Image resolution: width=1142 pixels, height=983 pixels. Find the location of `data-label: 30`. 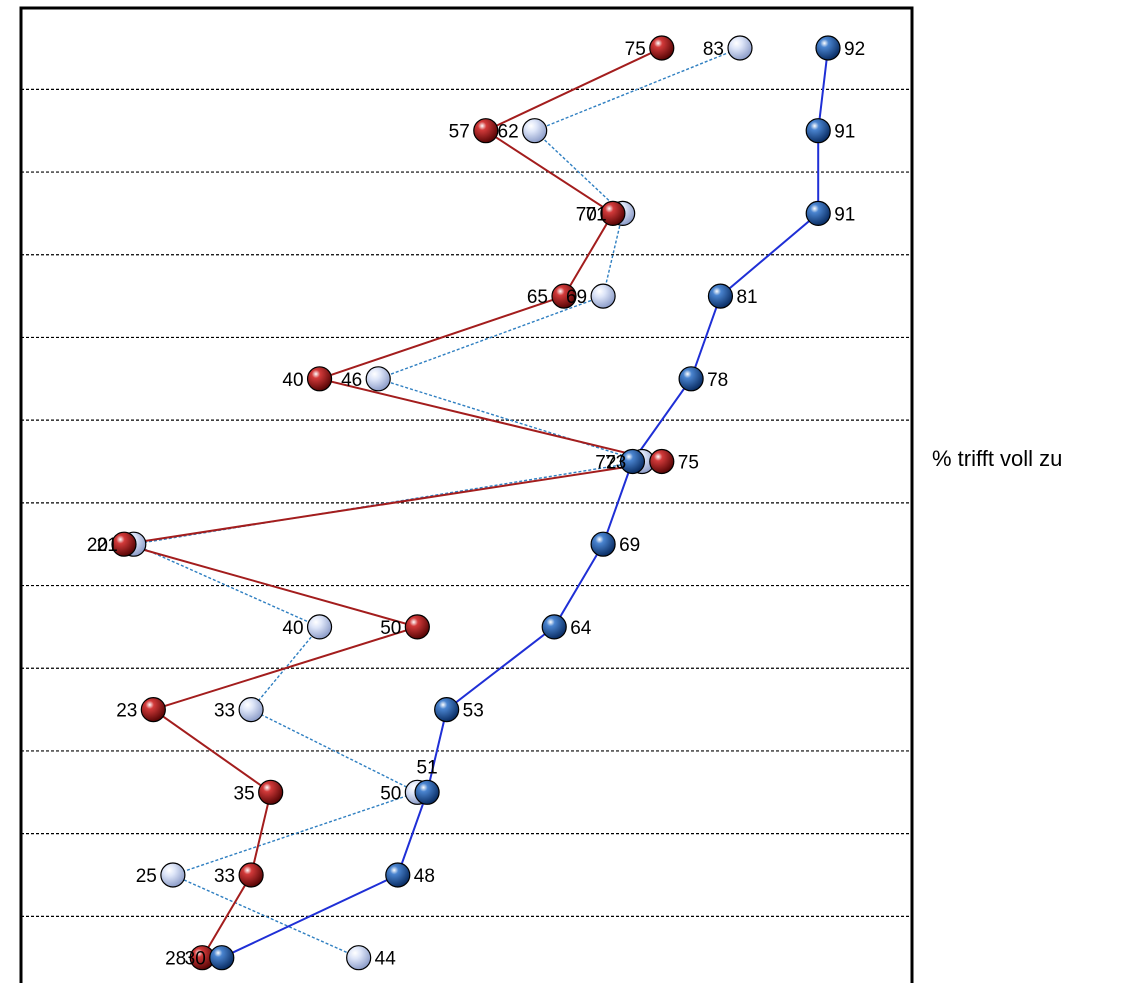

data-label: 30 is located at coordinates (195, 959).